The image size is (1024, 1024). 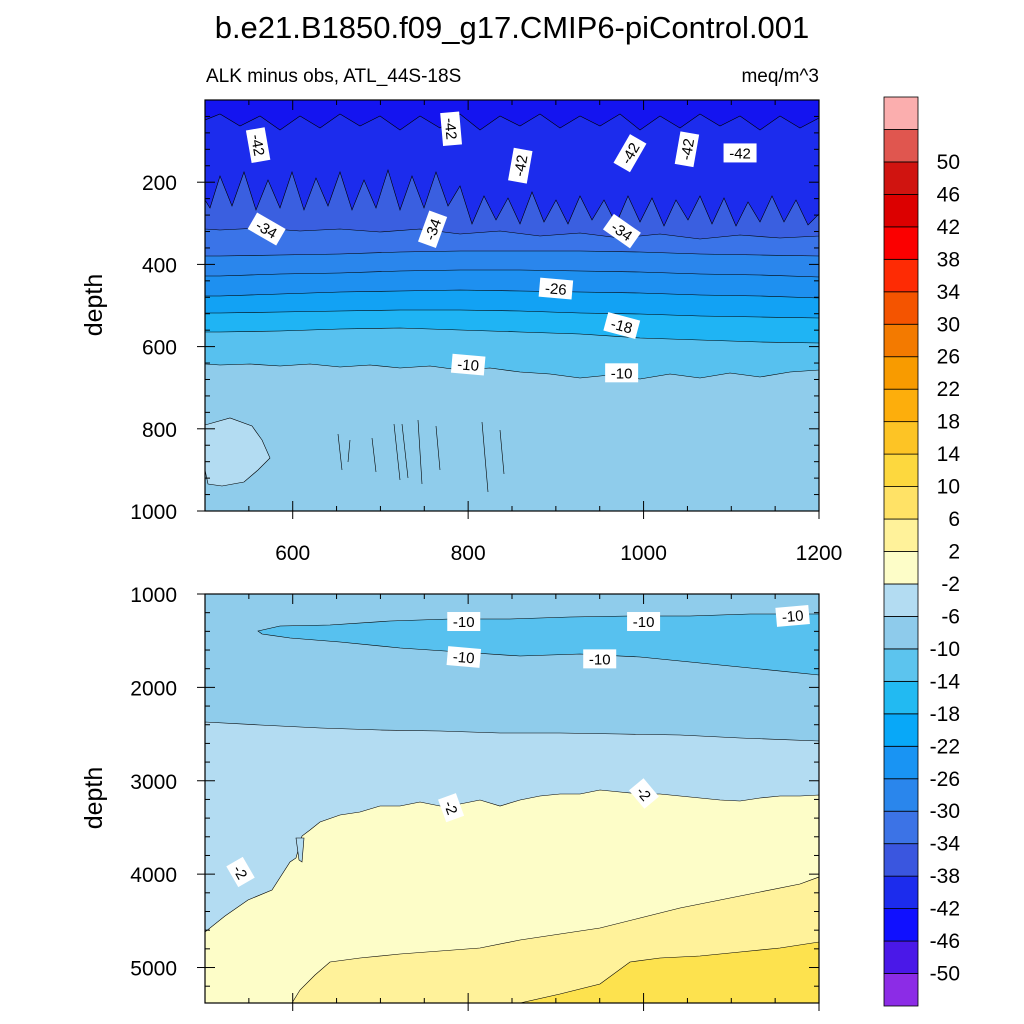 I want to click on upper-ylabel: depth, so click(x=94, y=305).